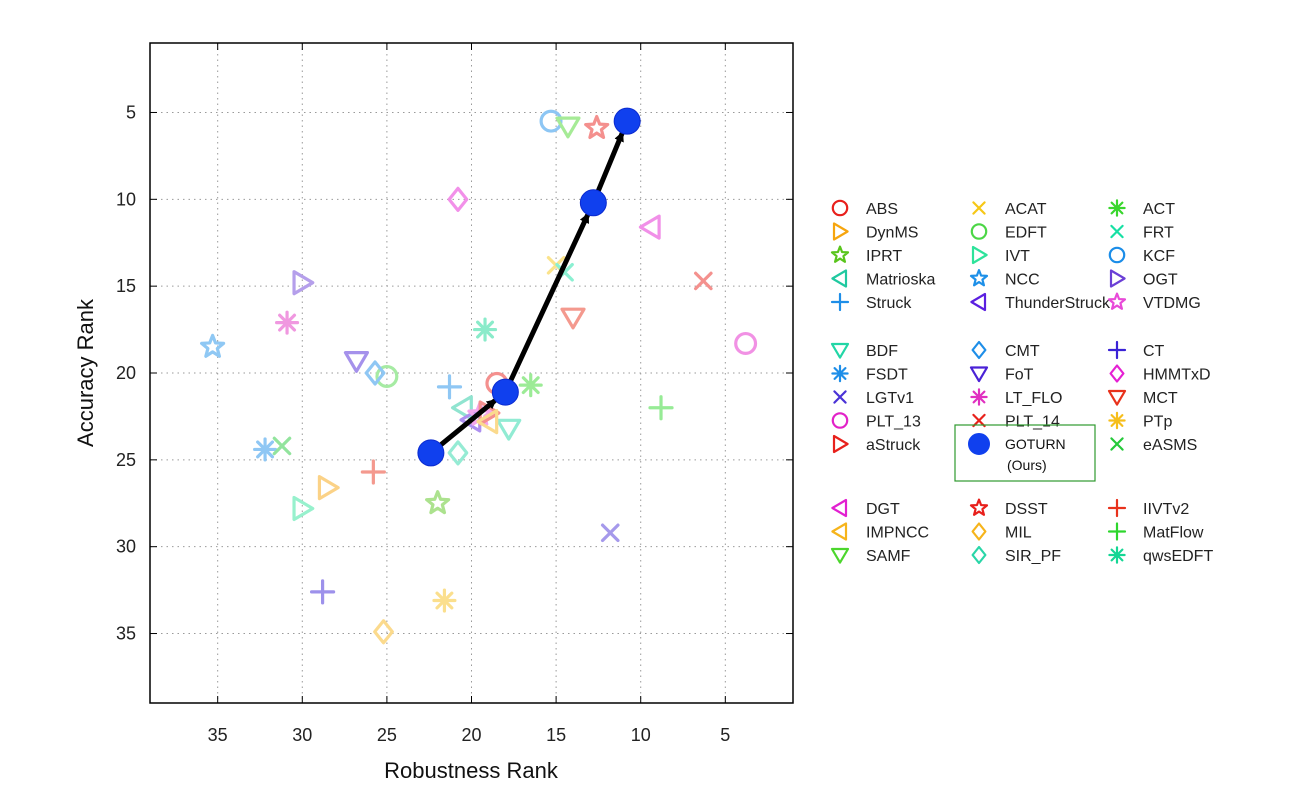 This screenshot has height=806, width=1292. I want to click on legend-item-ncc: NCC, so click(1004, 279).